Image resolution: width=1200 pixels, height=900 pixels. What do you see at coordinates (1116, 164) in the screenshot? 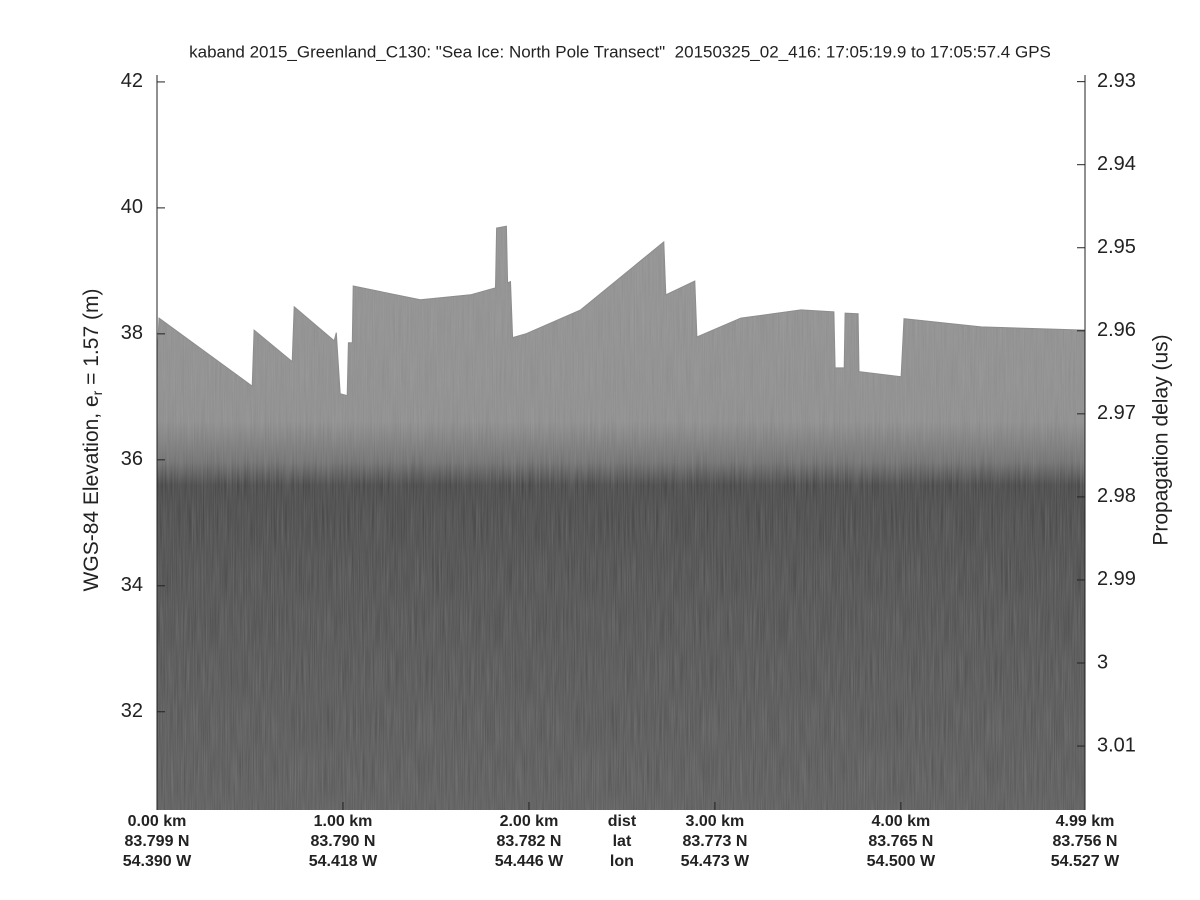
I see `y2-tick-label: 2.94` at bounding box center [1116, 164].